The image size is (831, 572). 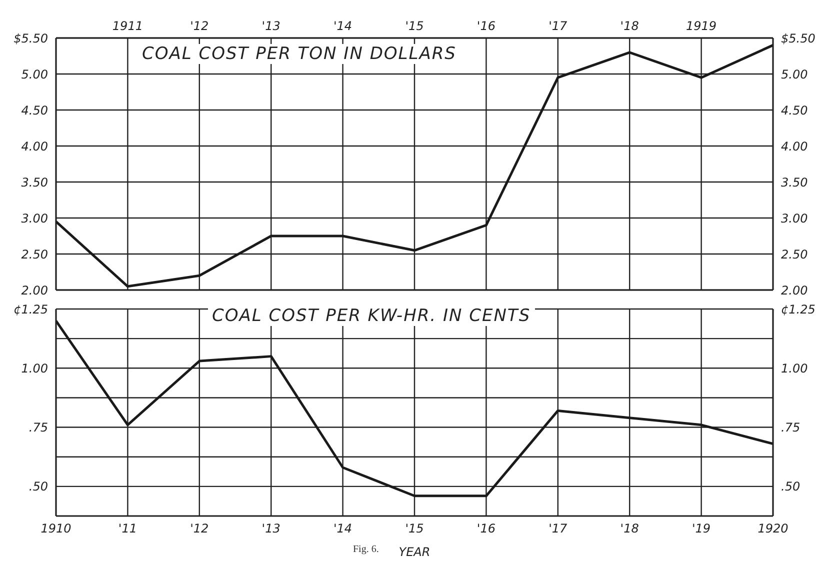 What do you see at coordinates (798, 38) in the screenshot?
I see `y2-tick-label: $5.50` at bounding box center [798, 38].